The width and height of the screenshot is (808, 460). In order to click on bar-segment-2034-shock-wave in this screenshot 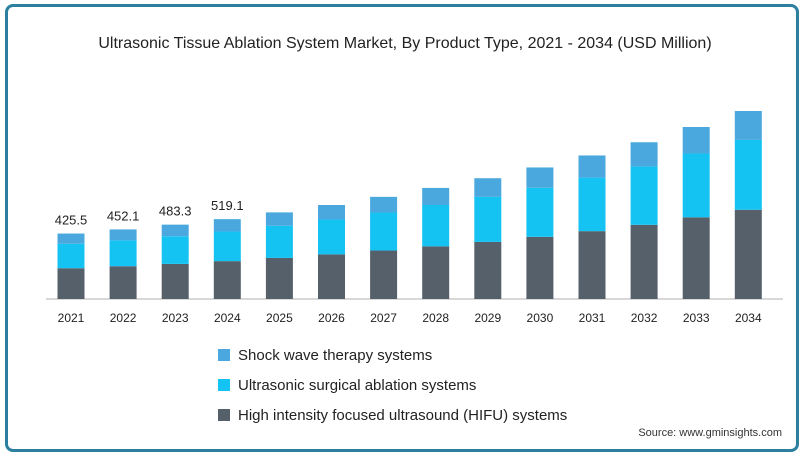, I will do `click(748, 125)`.